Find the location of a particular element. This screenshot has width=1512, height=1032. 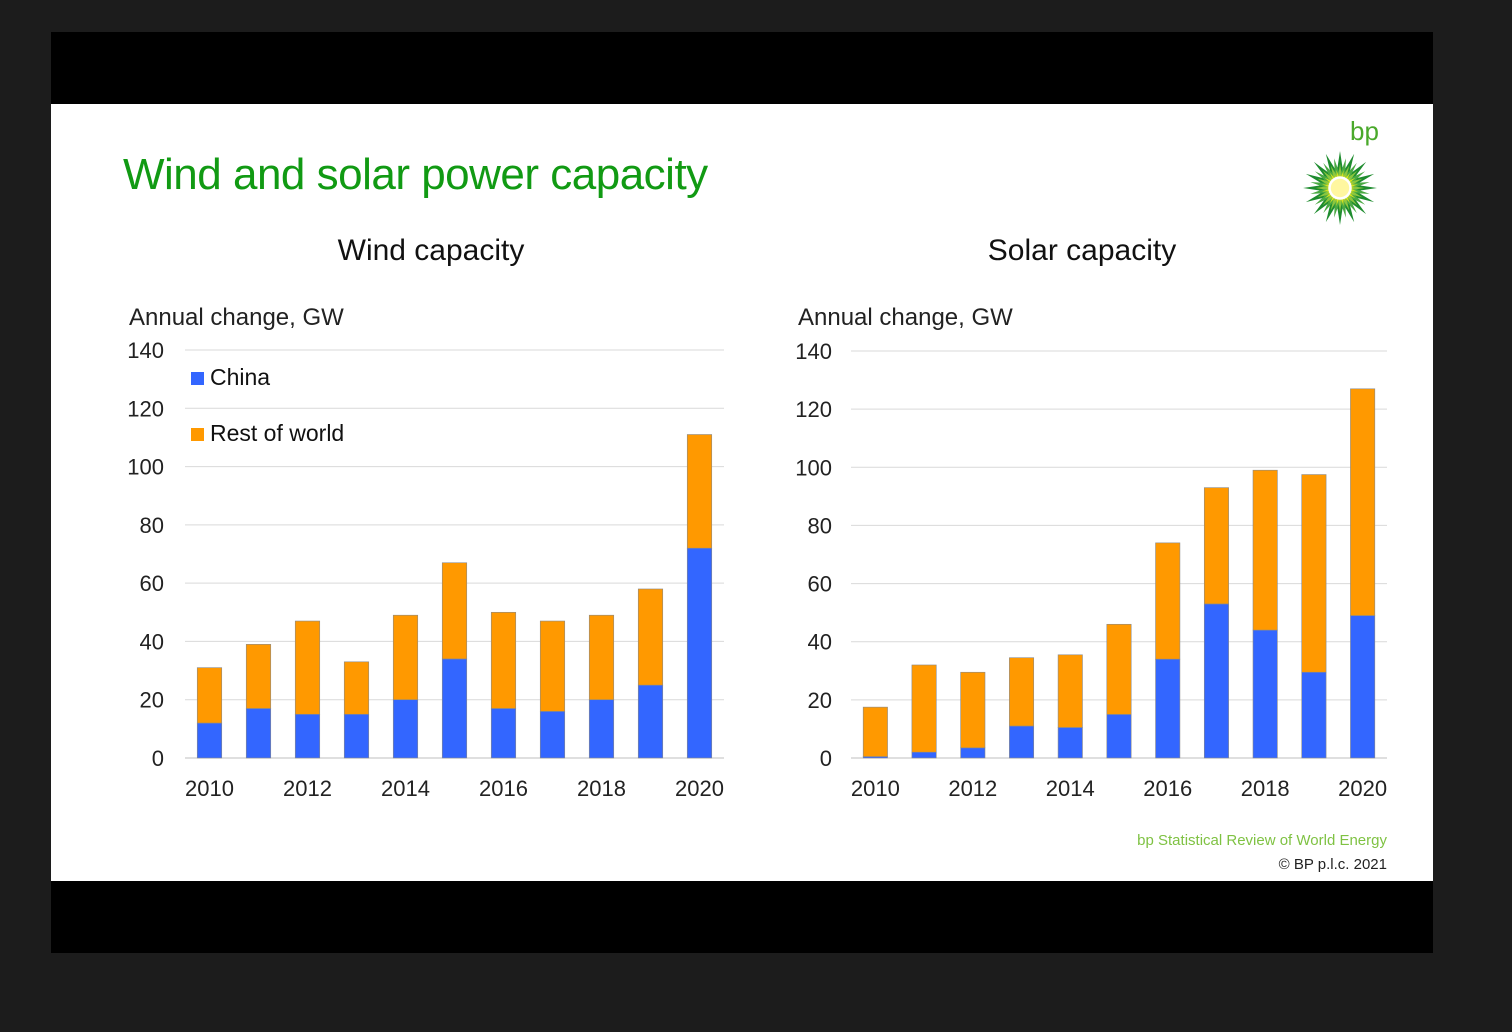

solar-y-tick-label: 40 is located at coordinates (820, 642).